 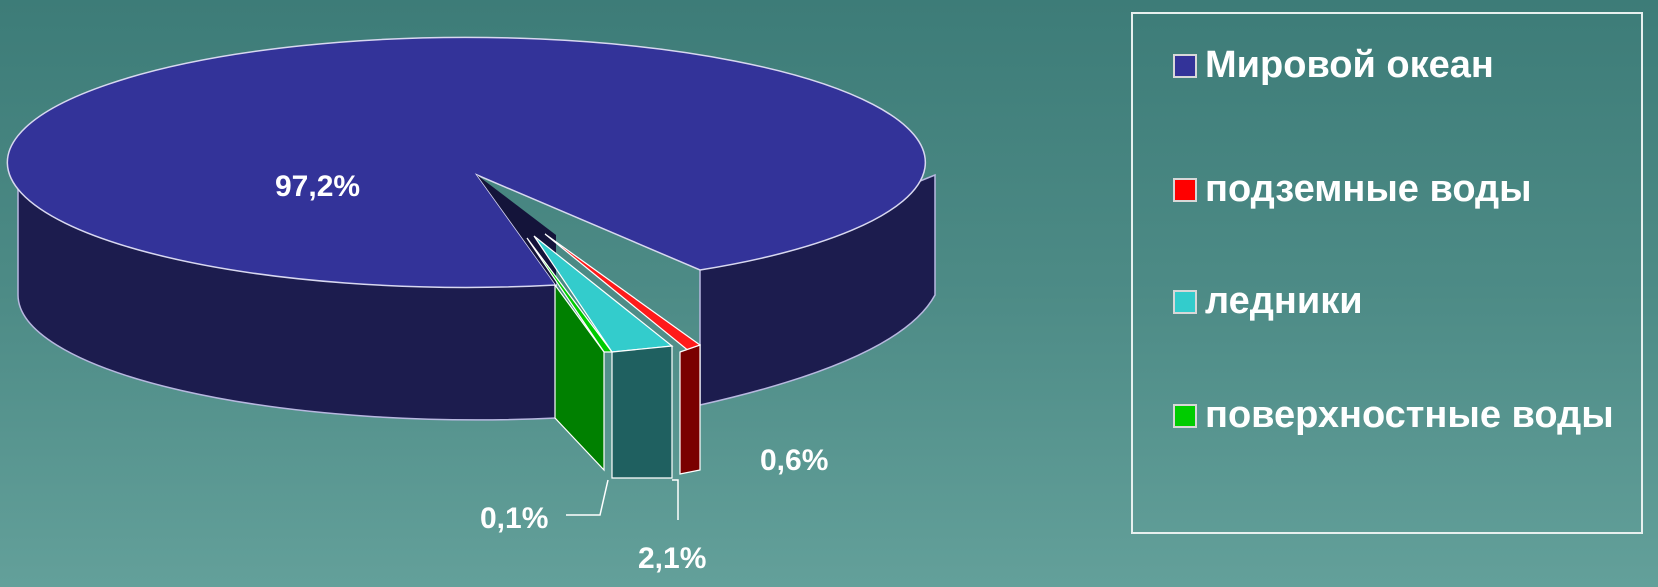 What do you see at coordinates (817, 289) in the screenshot?
I see `slice-side-mirovoy-okean-right` at bounding box center [817, 289].